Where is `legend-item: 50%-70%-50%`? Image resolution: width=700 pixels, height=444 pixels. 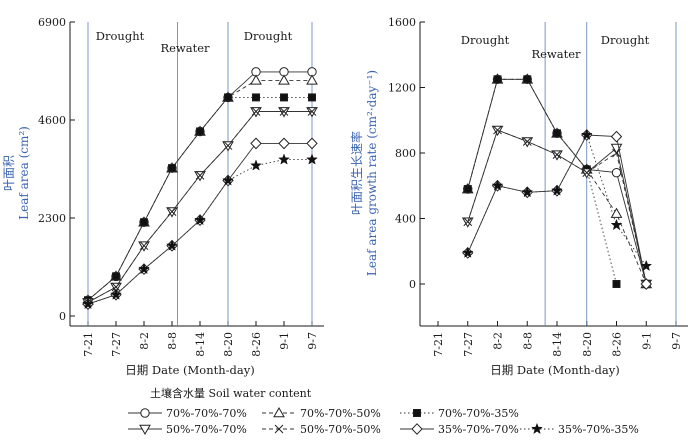 legend-item: 50%-70%-50% is located at coordinates (321, 429).